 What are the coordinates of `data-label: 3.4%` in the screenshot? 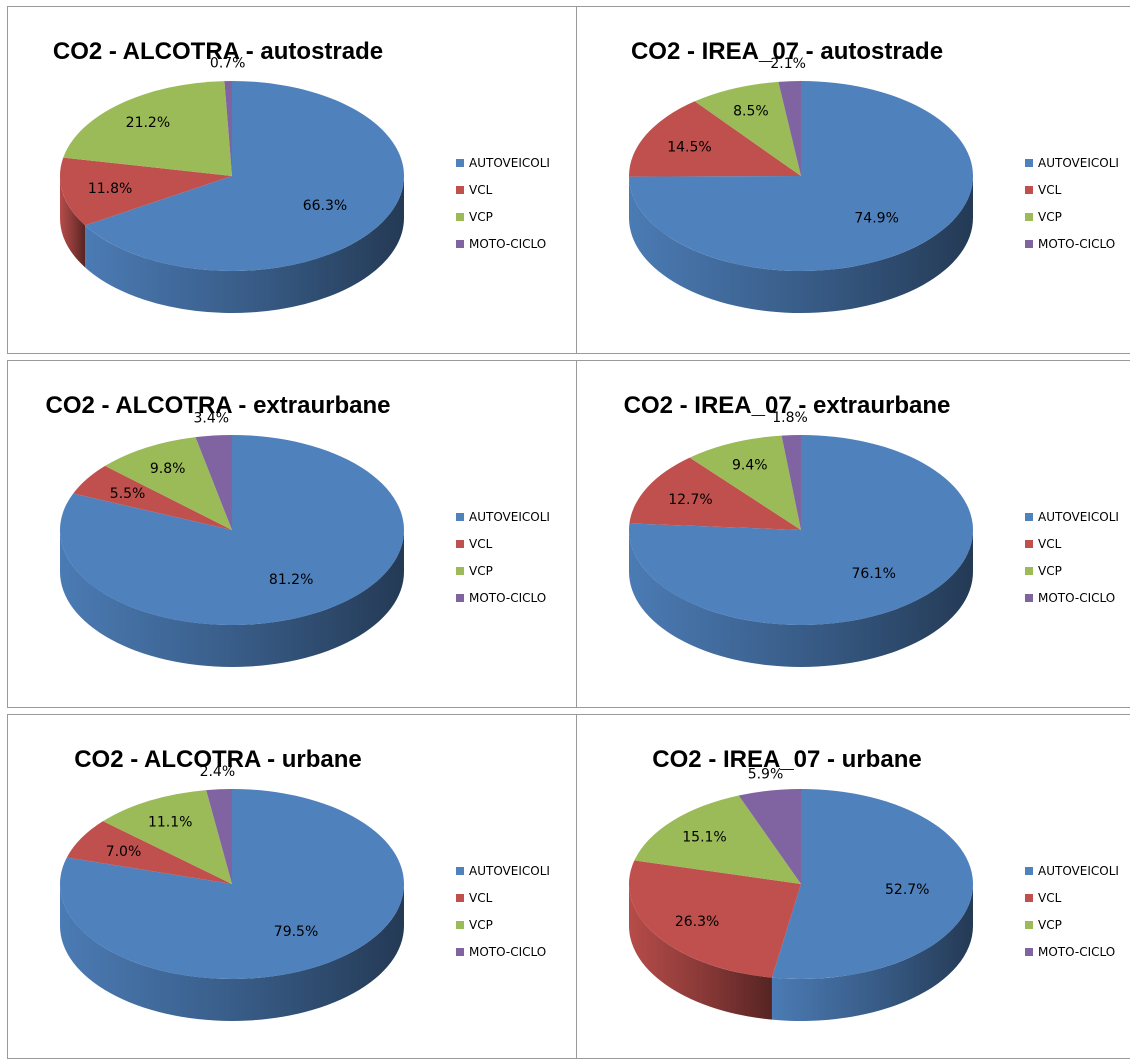 It's located at (211, 418).